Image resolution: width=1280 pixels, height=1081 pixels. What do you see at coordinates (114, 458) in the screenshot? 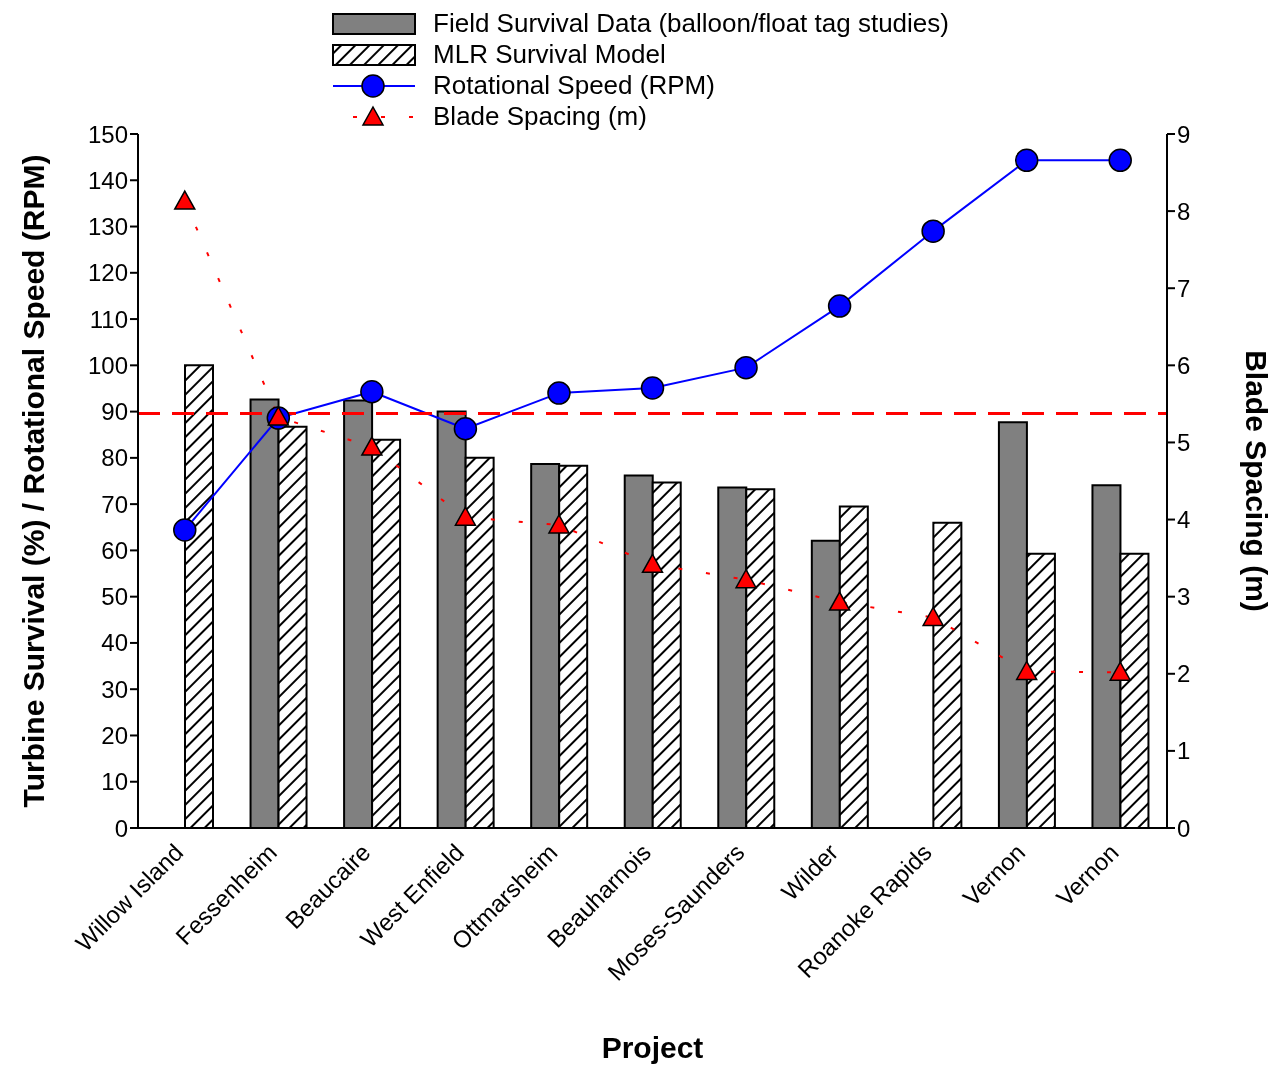
I see `y-tick-label: 80` at bounding box center [114, 458].